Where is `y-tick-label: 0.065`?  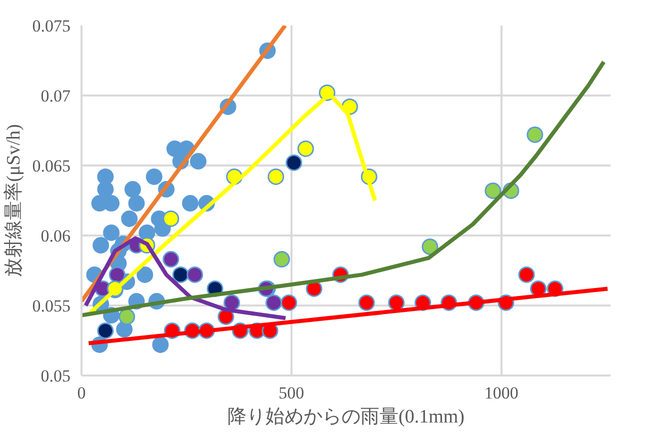 y-tick-label: 0.065 is located at coordinates (51, 166).